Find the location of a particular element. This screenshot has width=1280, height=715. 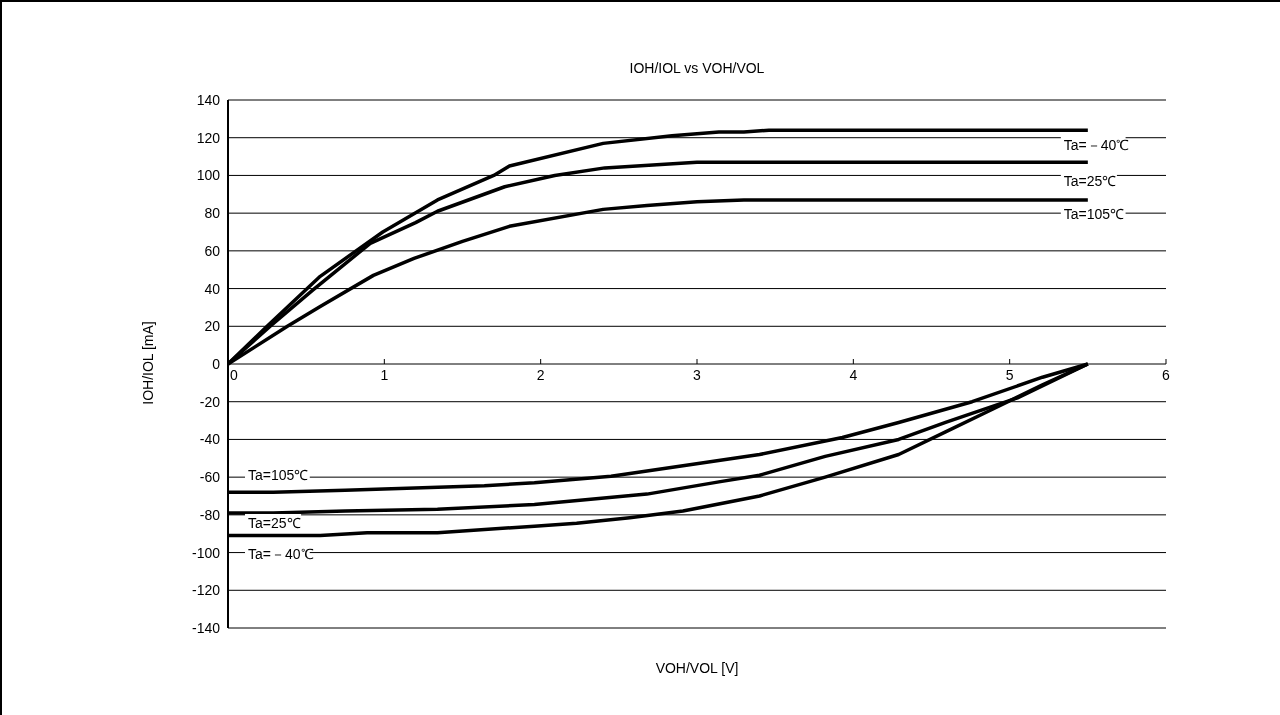

y-tick-label: -40 is located at coordinates (210, 439).